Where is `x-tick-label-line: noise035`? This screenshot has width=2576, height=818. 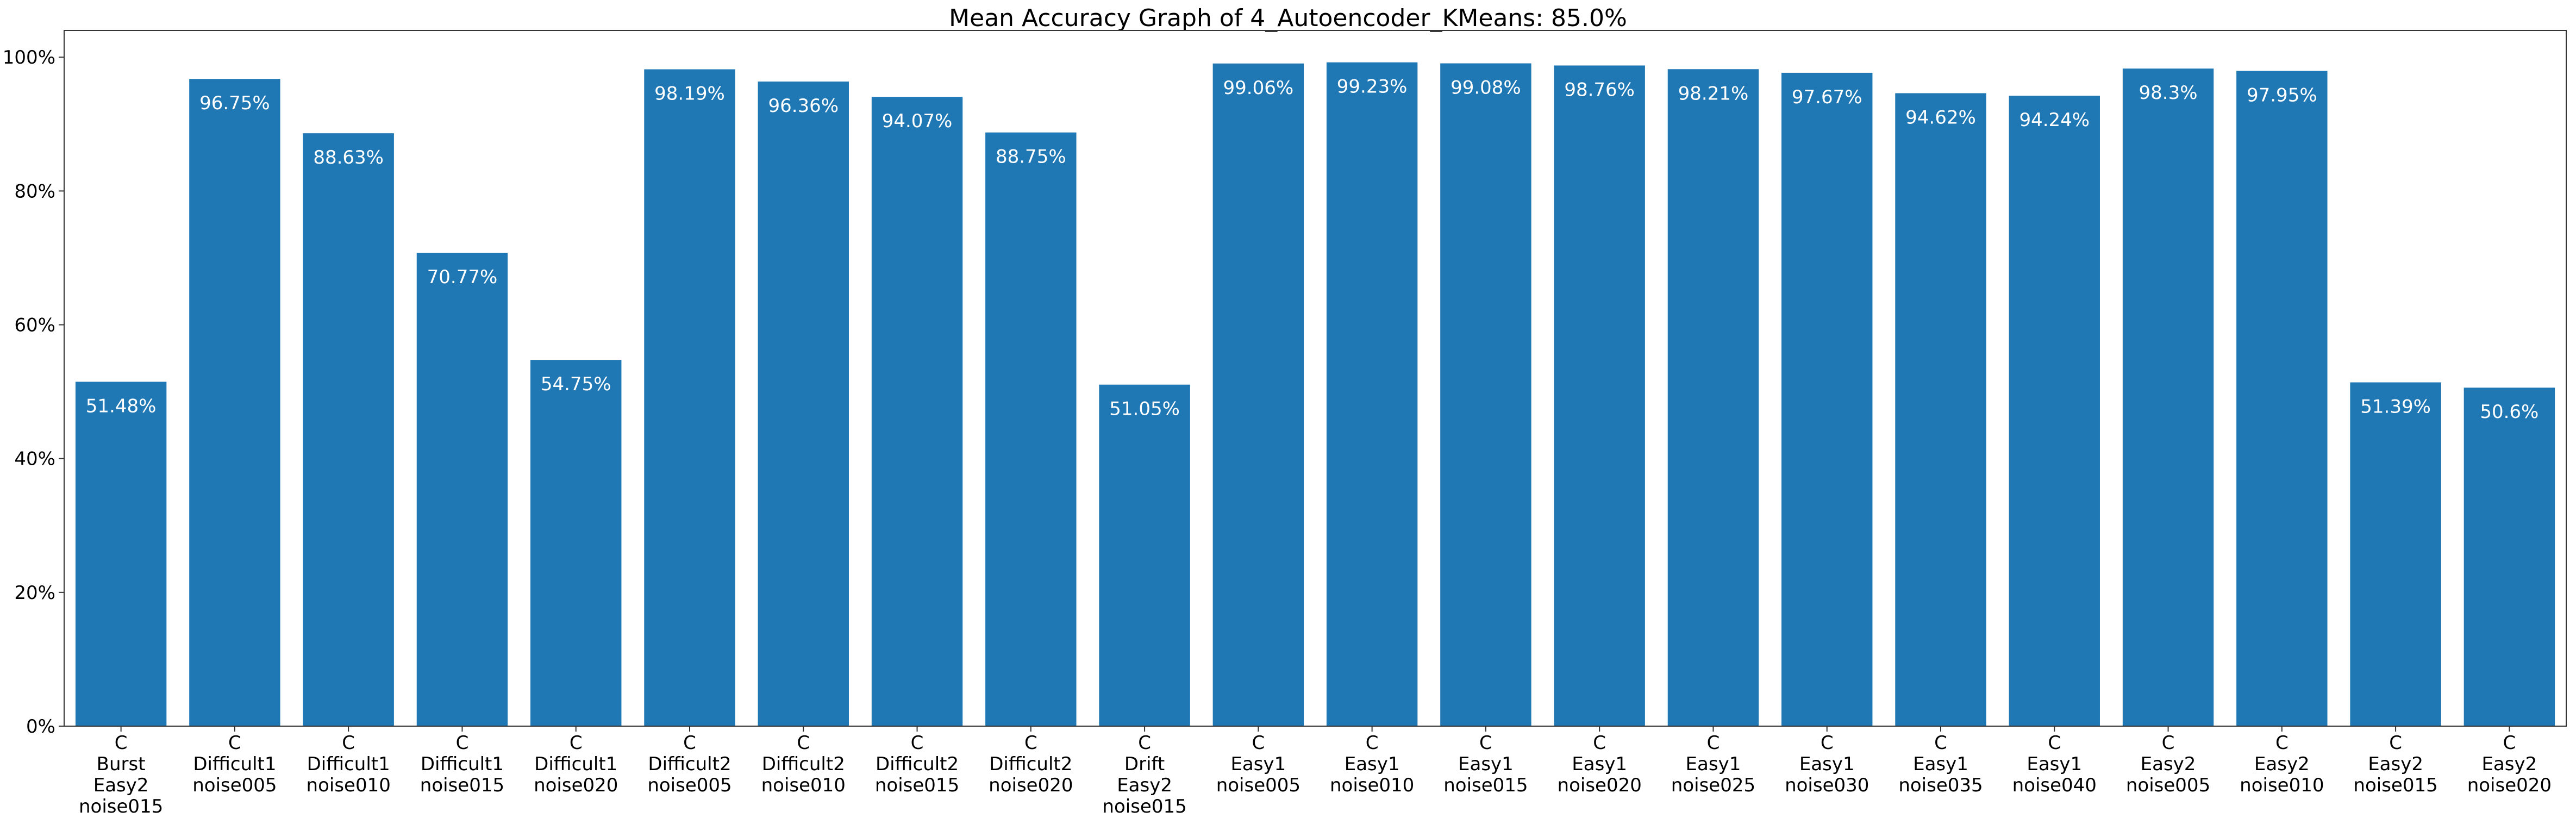 x-tick-label-line: noise035 is located at coordinates (1941, 786).